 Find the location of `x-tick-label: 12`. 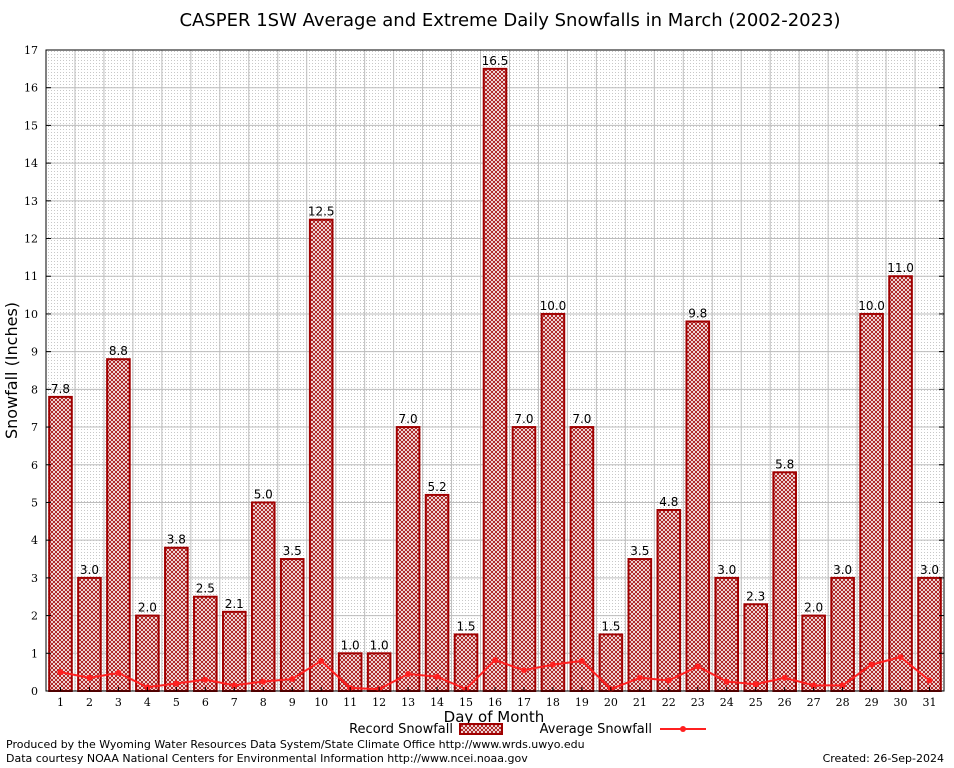

x-tick-label: 12 is located at coordinates (379, 702).